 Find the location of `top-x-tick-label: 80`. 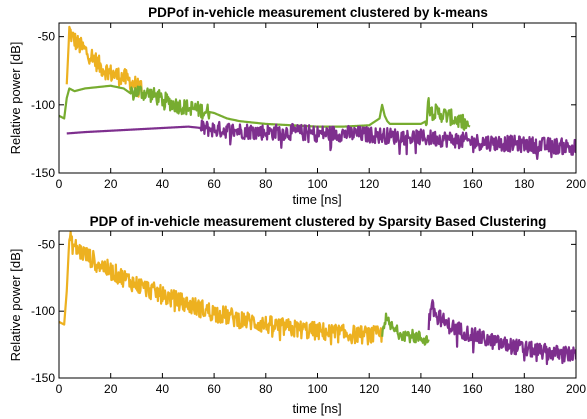

top-x-tick-label: 80 is located at coordinates (266, 184).